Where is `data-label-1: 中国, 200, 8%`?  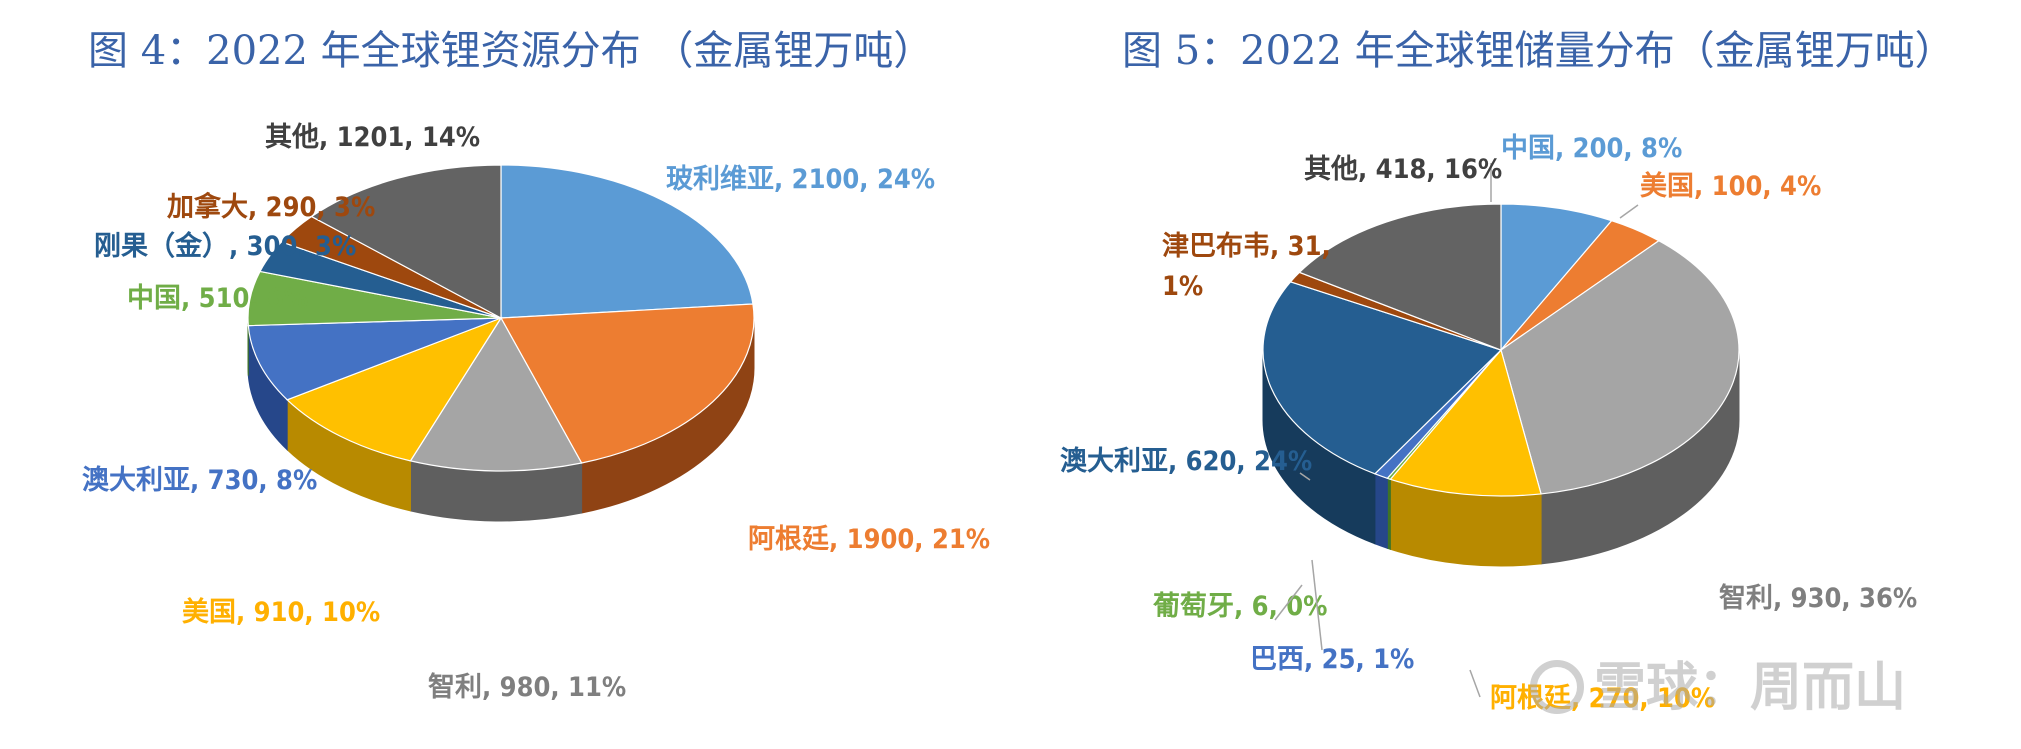
data-label-1: 中国, 200, 8% is located at coordinates (1591, 148).